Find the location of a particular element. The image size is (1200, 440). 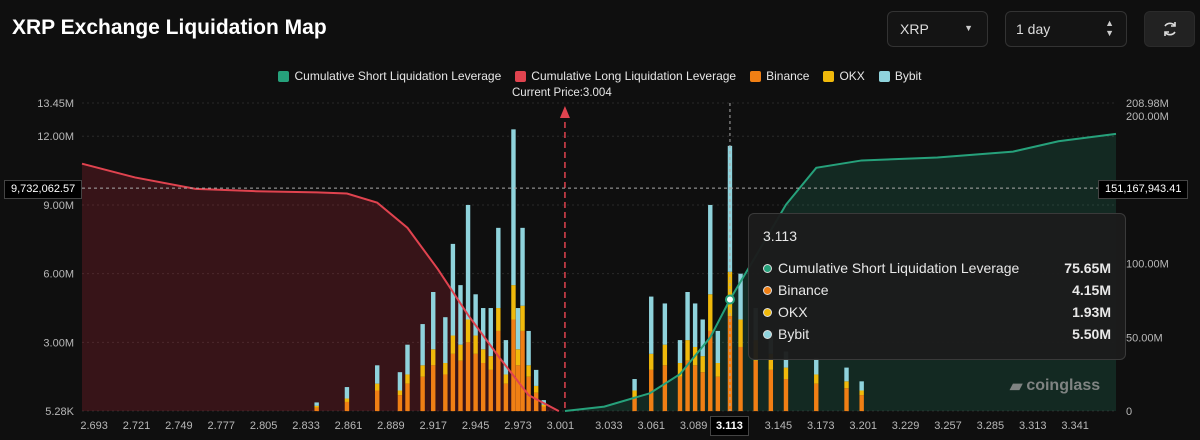

y-right-tick-label: 100.00M is located at coordinates (1147, 265).